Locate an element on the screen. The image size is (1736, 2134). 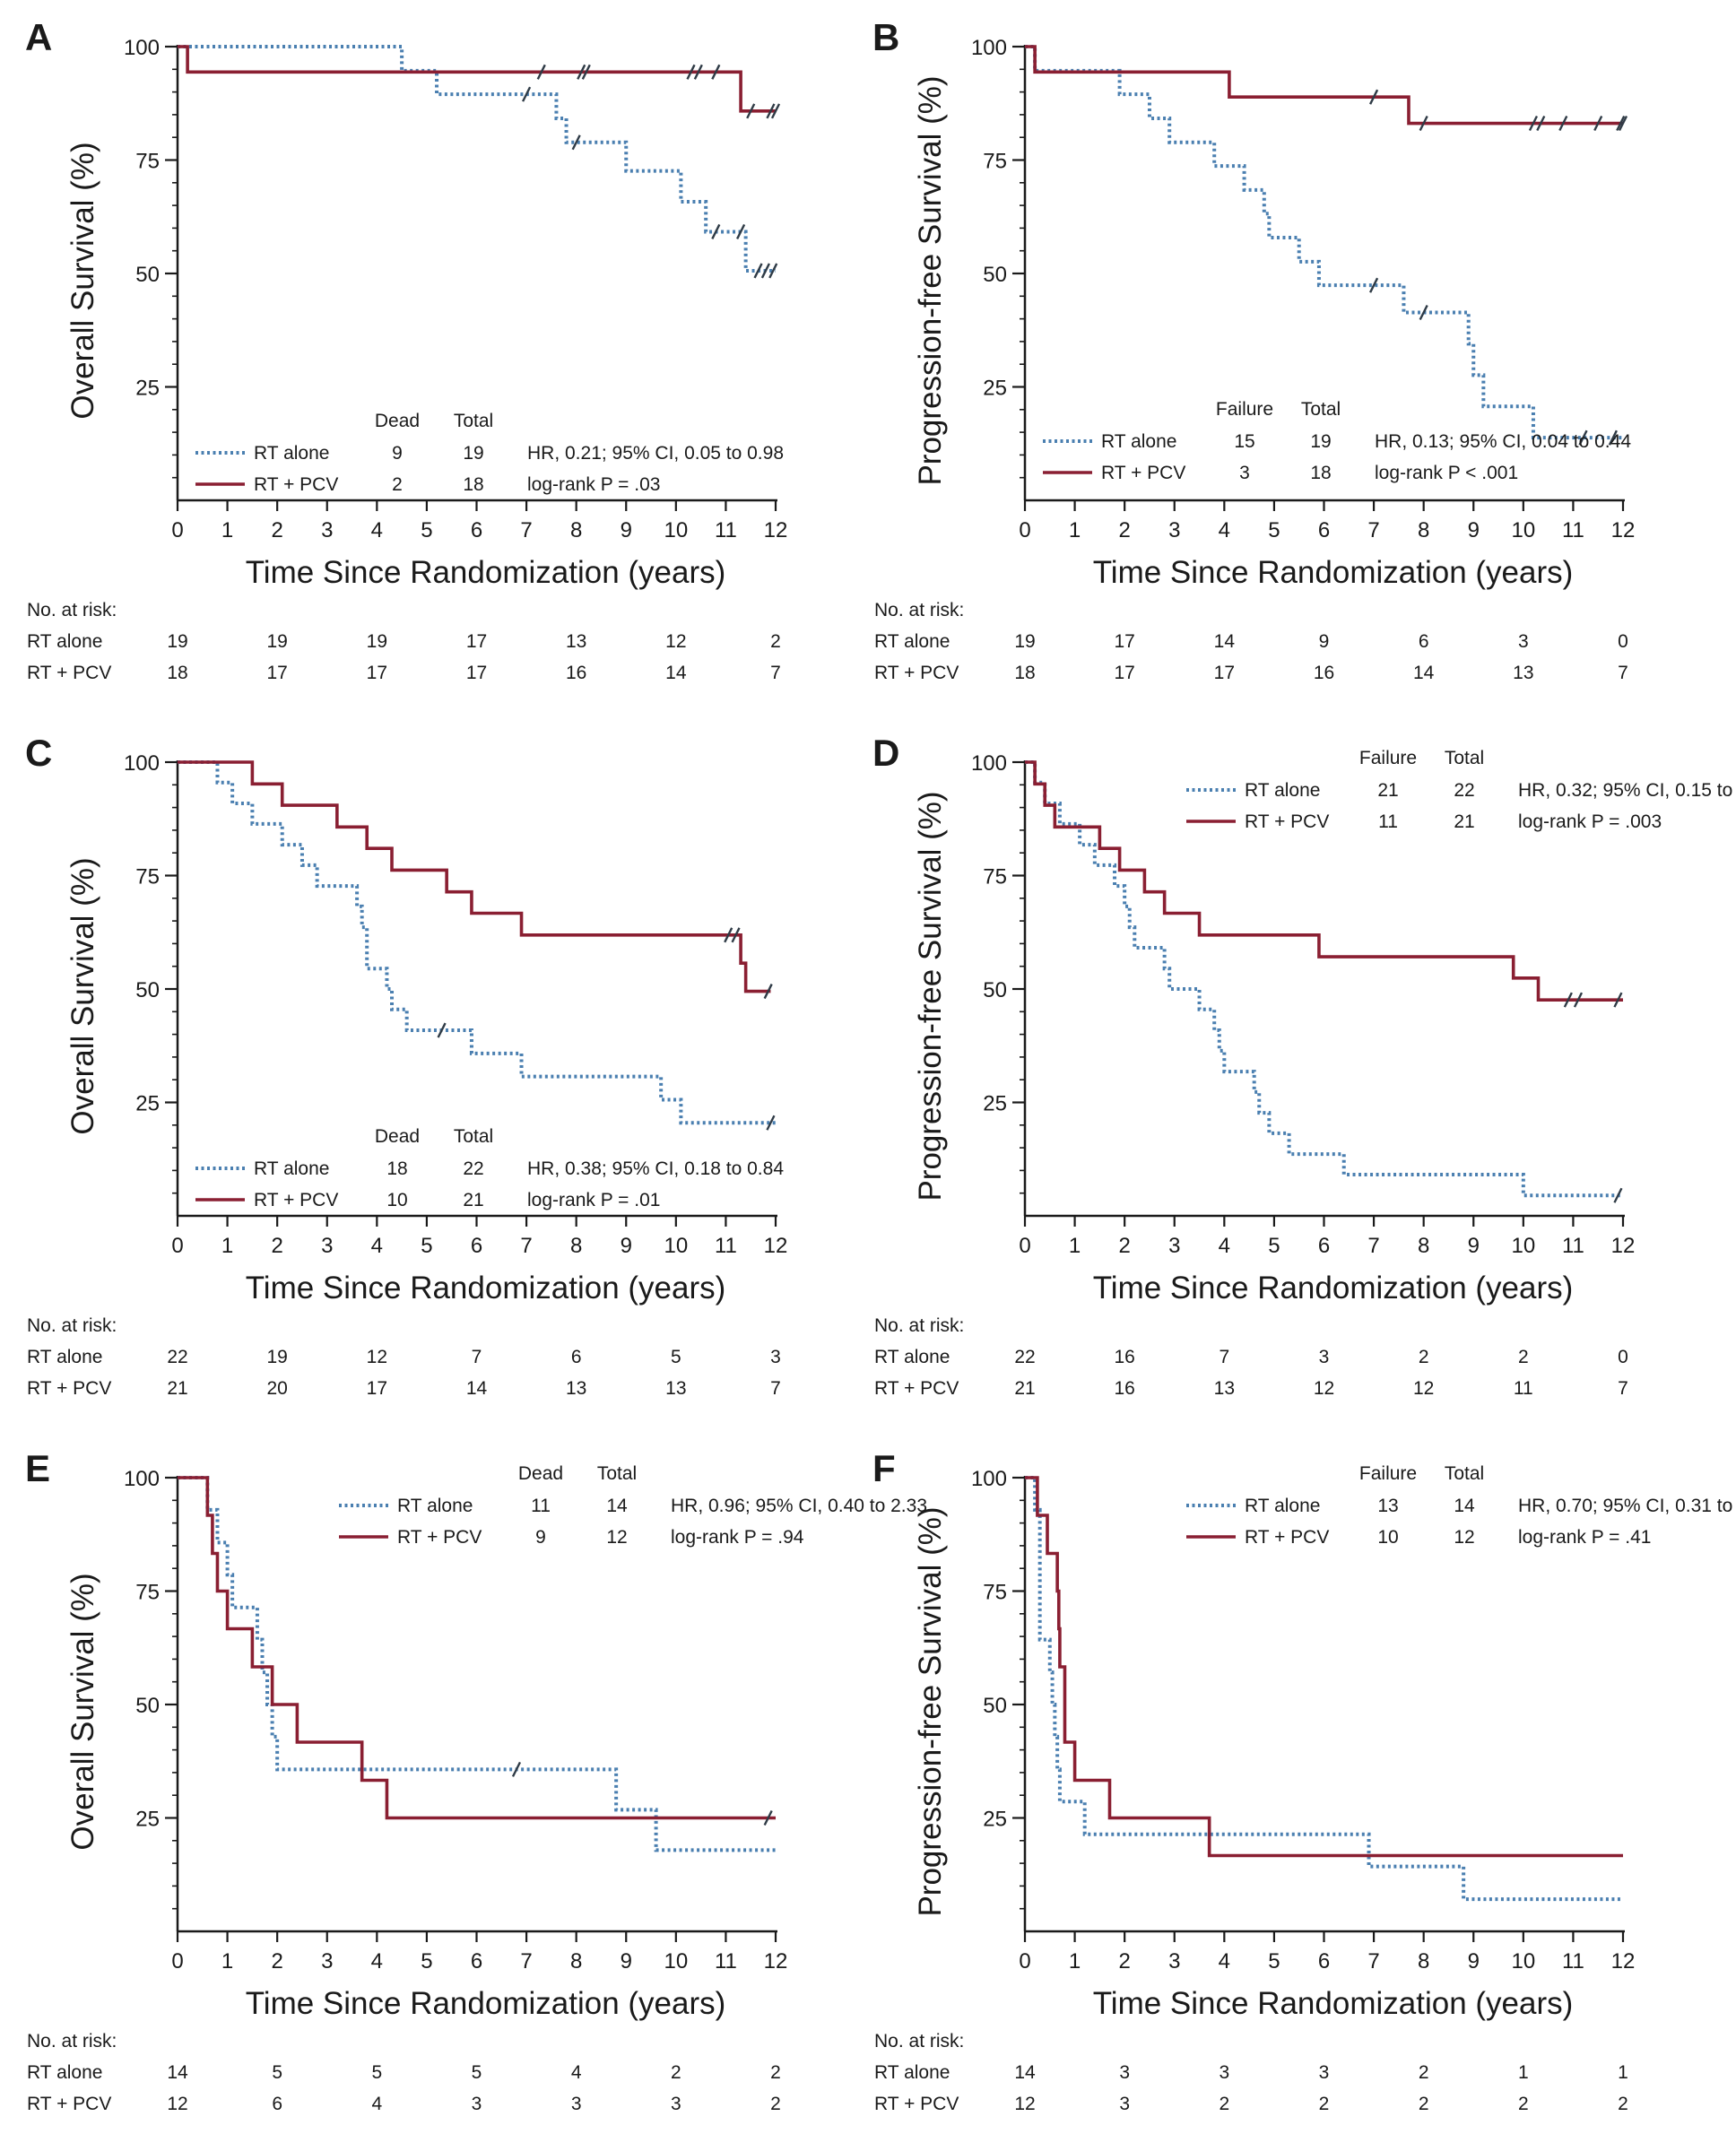
risk-value: 22 is located at coordinates (1024, 1357).